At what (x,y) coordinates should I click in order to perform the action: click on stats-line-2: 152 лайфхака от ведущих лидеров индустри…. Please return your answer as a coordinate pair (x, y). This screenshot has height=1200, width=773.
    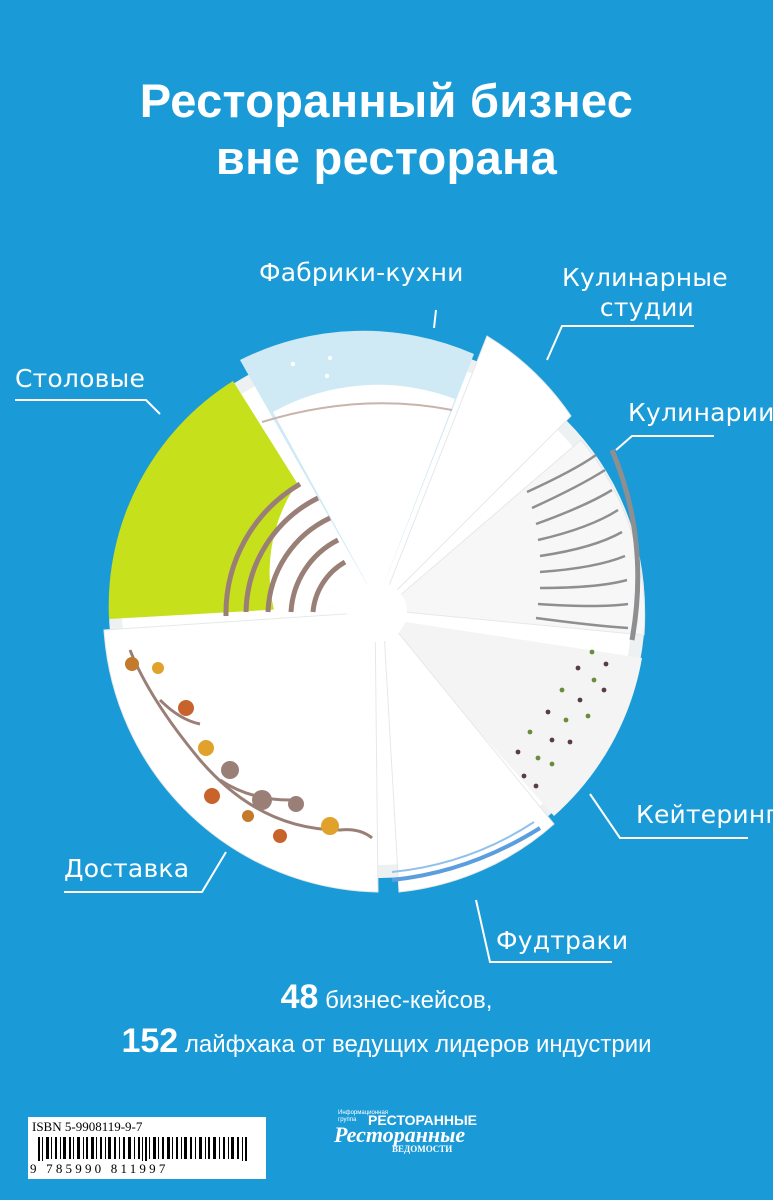
    Looking at the image, I should click on (386, 1041).